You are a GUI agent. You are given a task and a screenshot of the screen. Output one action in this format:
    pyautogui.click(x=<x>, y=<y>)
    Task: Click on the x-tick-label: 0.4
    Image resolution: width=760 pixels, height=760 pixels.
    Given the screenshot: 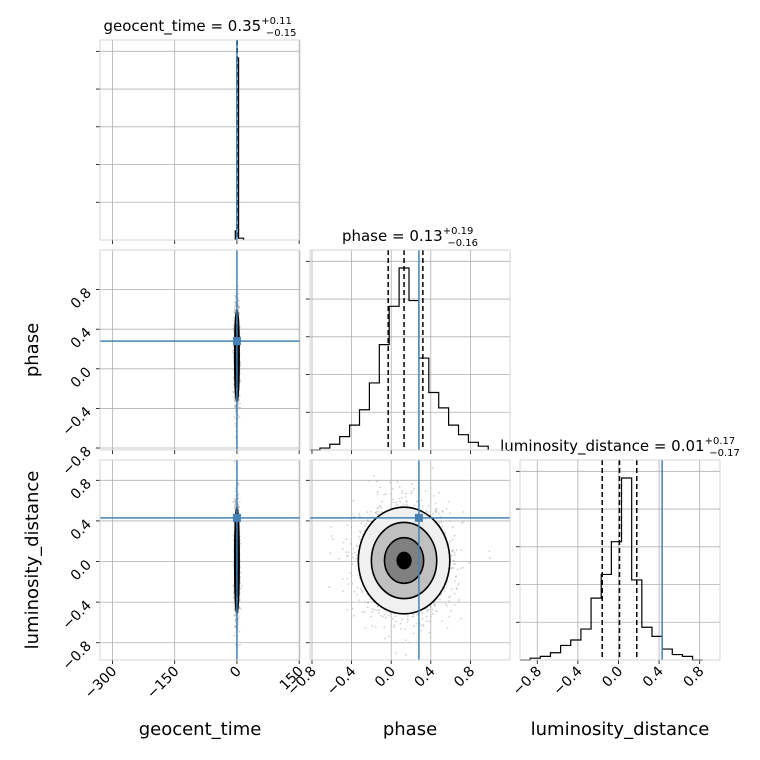 What is the action you would take?
    pyautogui.click(x=653, y=676)
    